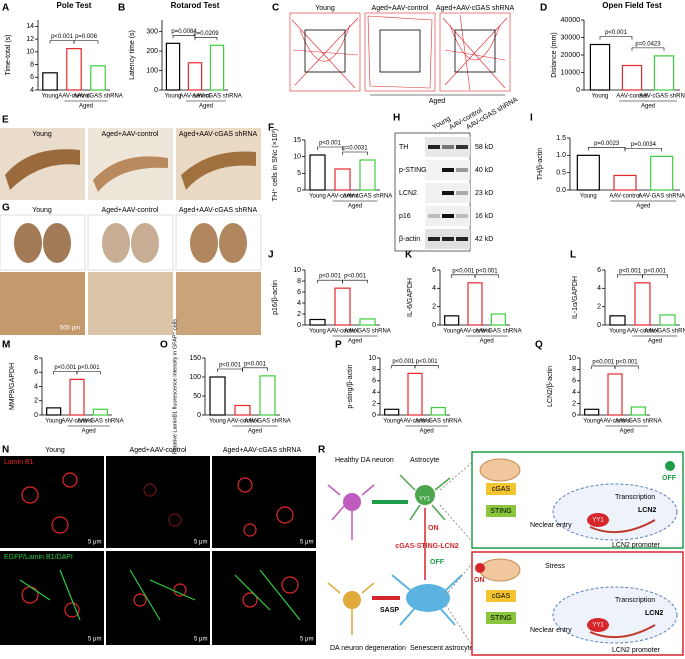 The width and height of the screenshot is (685, 659). What do you see at coordinates (647, 510) in the screenshot?
I see `box-label: LCN2` at bounding box center [647, 510].